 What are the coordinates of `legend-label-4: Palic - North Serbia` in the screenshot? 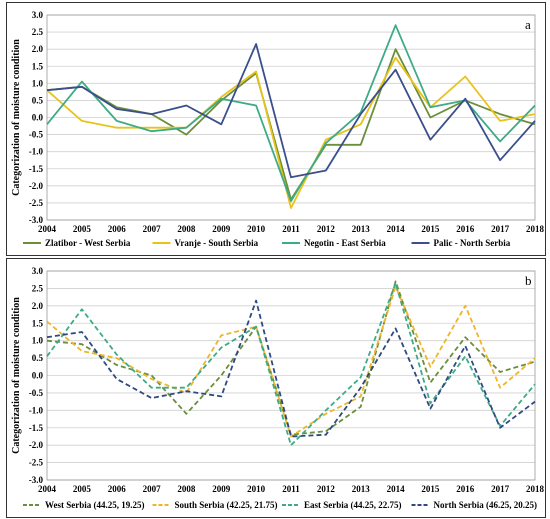 It's located at (472, 243).